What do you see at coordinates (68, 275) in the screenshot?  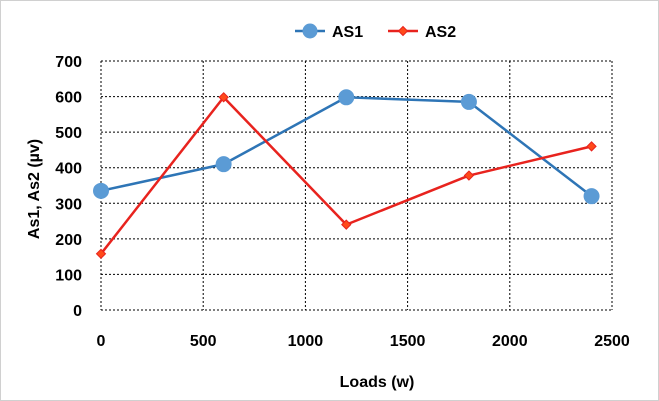 I see `y-tick-label: 100` at bounding box center [68, 275].